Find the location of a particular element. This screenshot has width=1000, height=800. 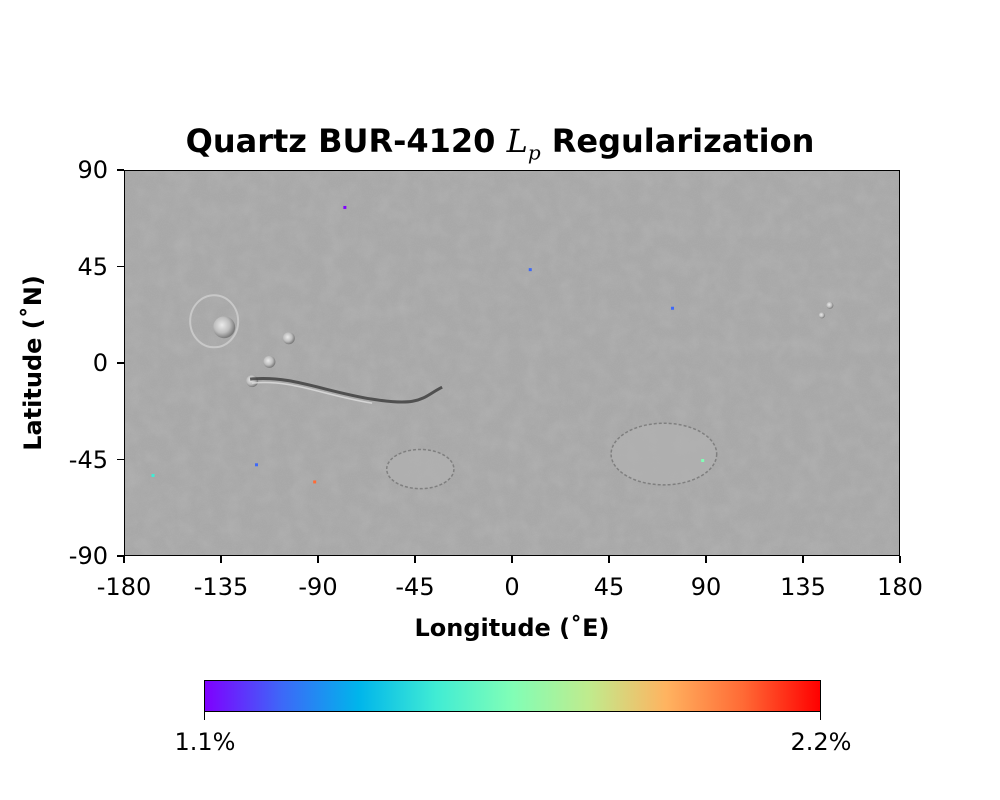

elysium-mons-peak is located at coordinates (830, 305).